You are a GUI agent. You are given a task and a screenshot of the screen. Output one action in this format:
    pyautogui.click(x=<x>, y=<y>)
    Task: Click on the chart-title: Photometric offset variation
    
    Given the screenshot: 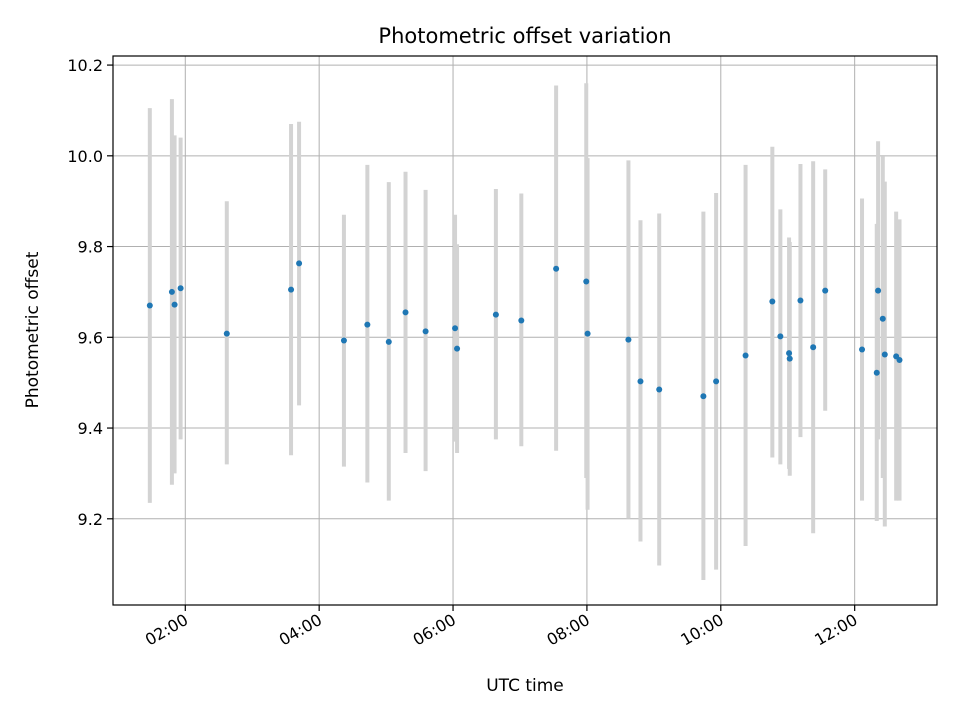 What is the action you would take?
    pyautogui.click(x=524, y=36)
    